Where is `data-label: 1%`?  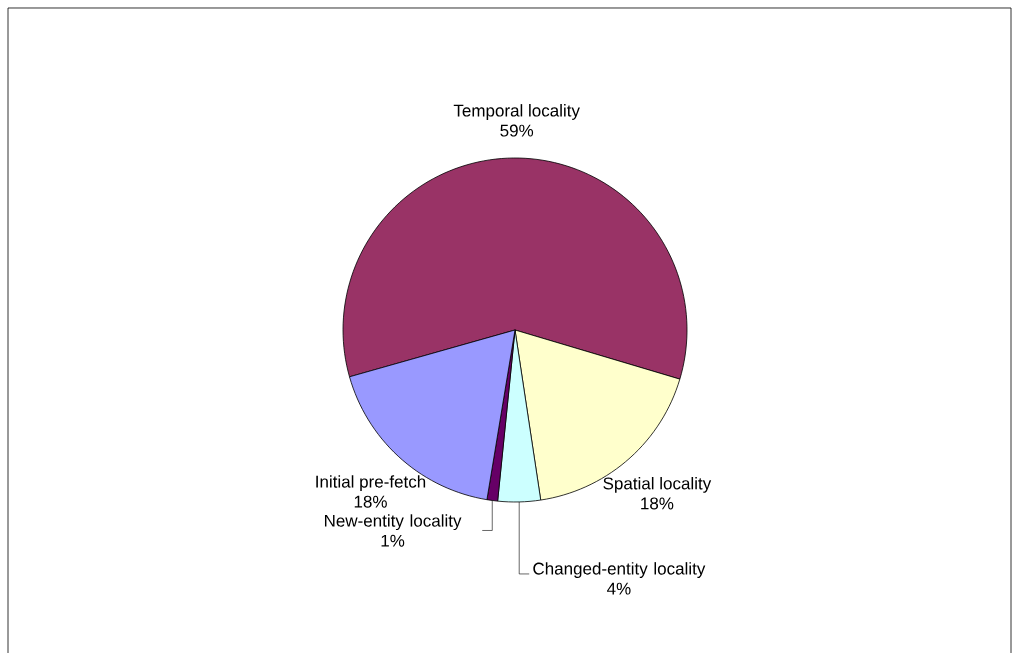
data-label: 1% is located at coordinates (393, 540).